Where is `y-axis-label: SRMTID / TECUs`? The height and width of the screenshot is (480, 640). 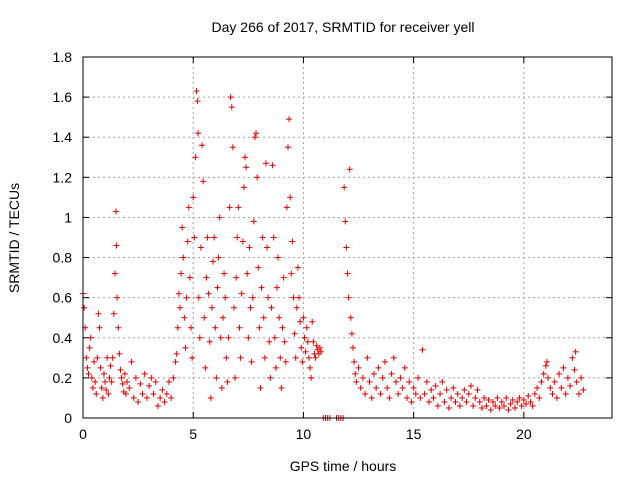
y-axis-label: SRMTID / TECUs is located at coordinates (14, 238).